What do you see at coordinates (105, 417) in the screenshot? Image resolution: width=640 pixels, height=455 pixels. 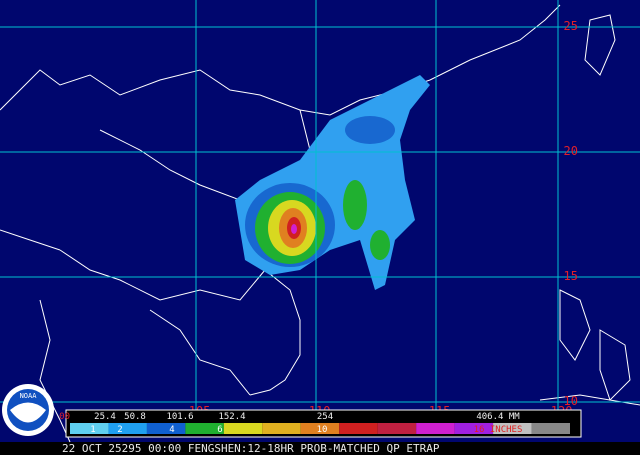 I see `legend-mm-label: 25.4` at bounding box center [105, 417].